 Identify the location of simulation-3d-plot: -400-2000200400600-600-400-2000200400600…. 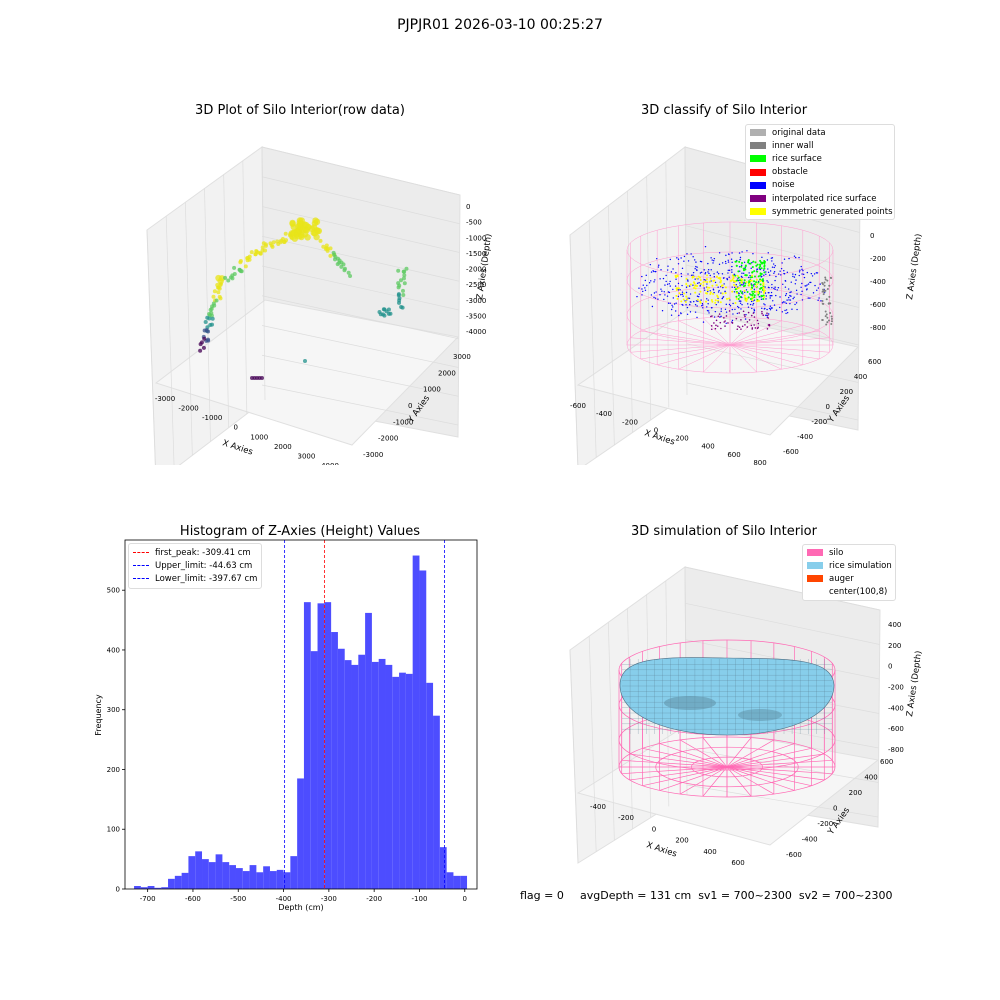
(745, 710).